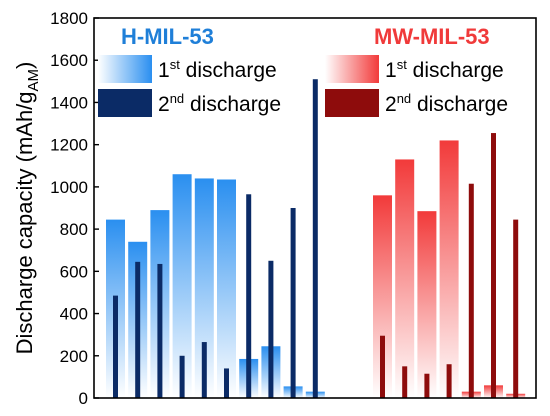 This screenshot has height=416, width=550. What do you see at coordinates (74, 229) in the screenshot?
I see `y-tick-label: 800` at bounding box center [74, 229].